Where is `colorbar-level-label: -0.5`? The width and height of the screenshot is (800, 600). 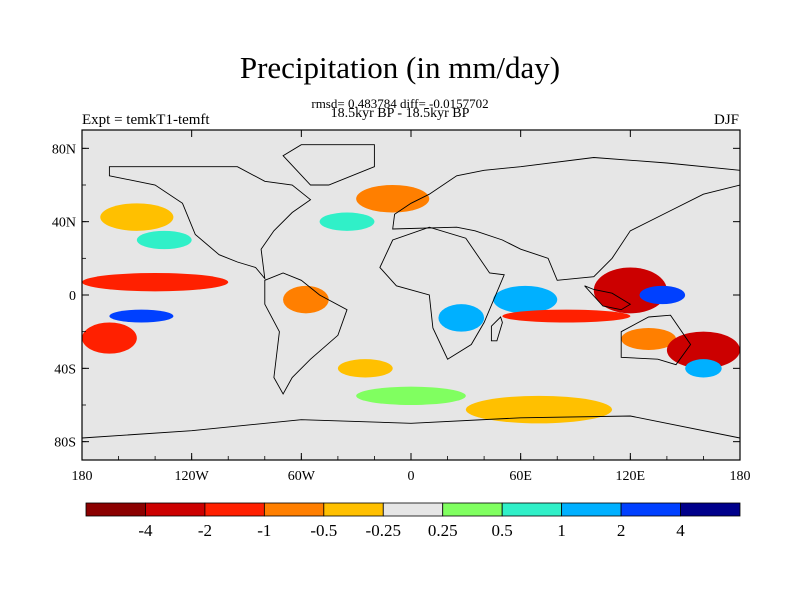 colorbar-level-label: -0.5 is located at coordinates (323, 530).